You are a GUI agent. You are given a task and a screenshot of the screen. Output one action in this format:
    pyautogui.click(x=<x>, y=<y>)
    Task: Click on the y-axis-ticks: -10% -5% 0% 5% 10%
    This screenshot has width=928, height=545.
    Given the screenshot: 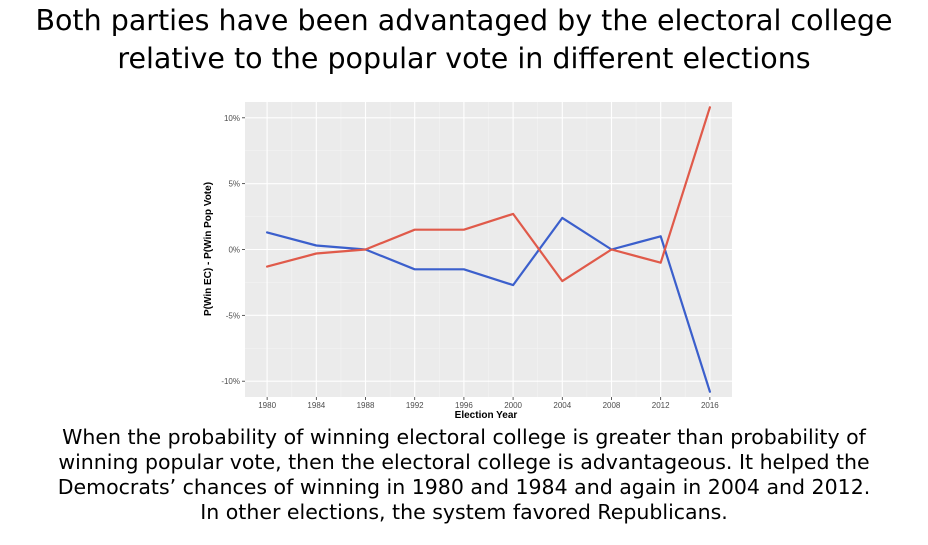 What is the action you would take?
    pyautogui.click(x=233, y=250)
    